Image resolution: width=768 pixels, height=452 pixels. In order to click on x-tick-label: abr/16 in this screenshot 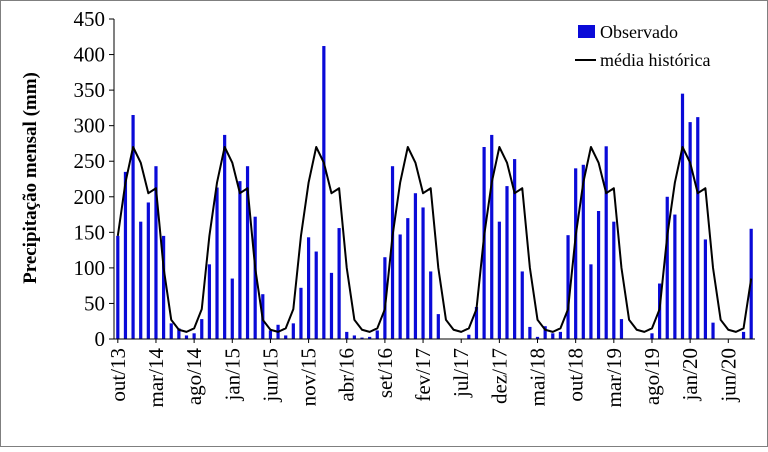, I will do `click(347, 375)`.